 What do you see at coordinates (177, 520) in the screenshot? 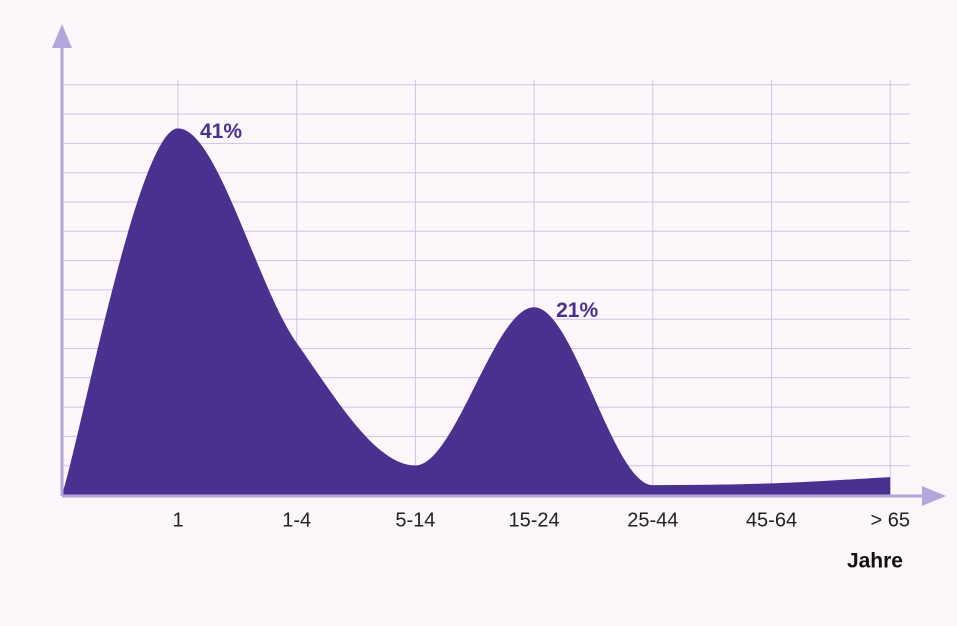
I see `x-tick-label: 1` at bounding box center [177, 520].